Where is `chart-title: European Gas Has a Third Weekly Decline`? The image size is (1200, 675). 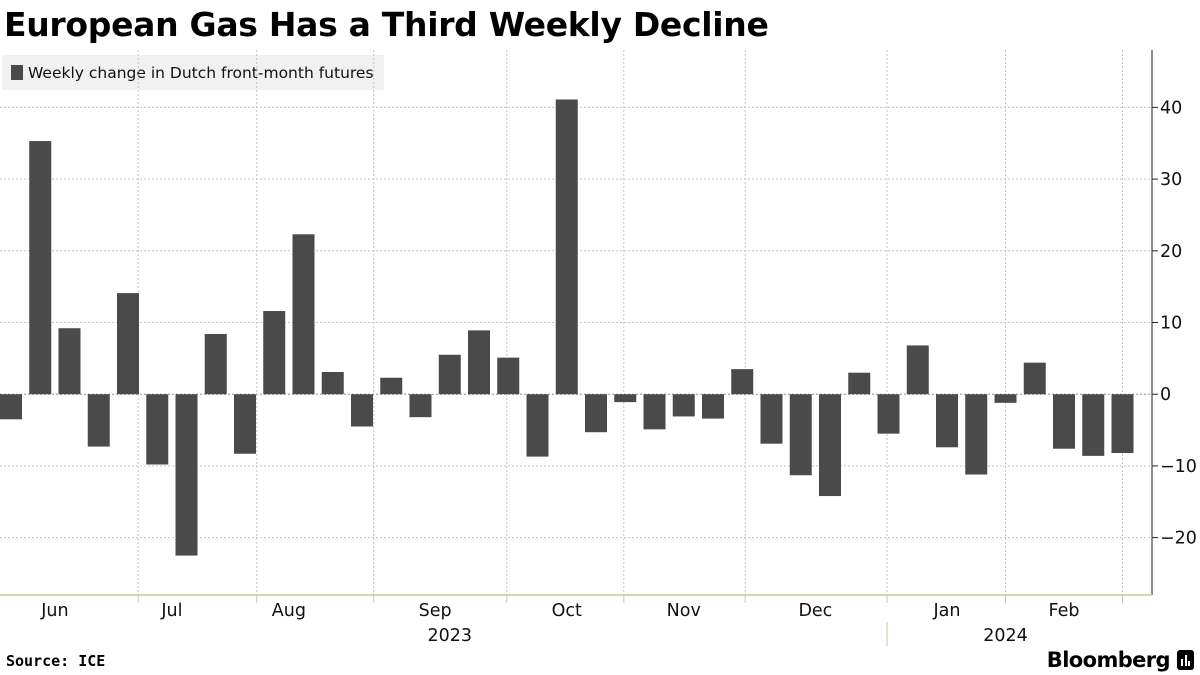
chart-title: European Gas Has a Third Weekly Decline is located at coordinates (386, 24).